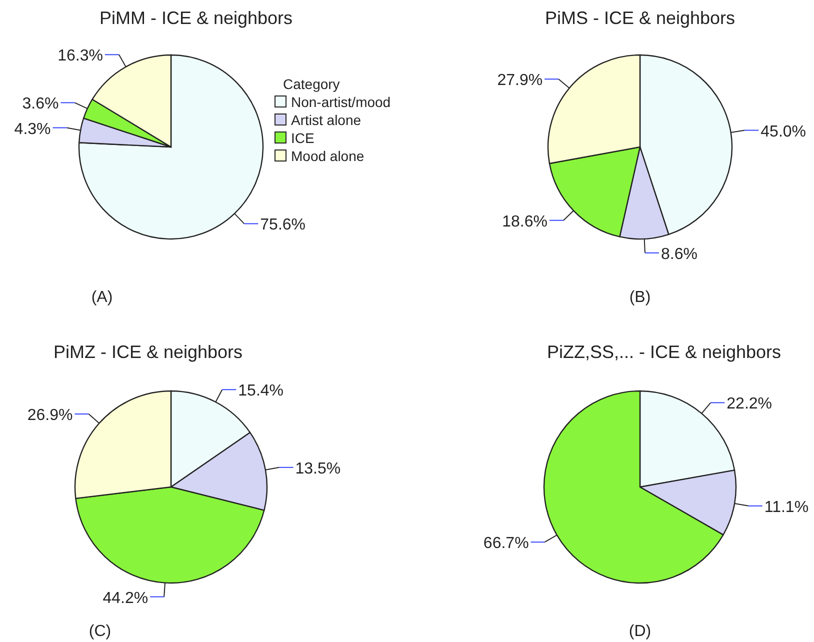 The width and height of the screenshot is (814, 642). Describe the element at coordinates (148, 352) in the screenshot. I see `chart-title: PiMZ - ICE & neighbors` at that location.